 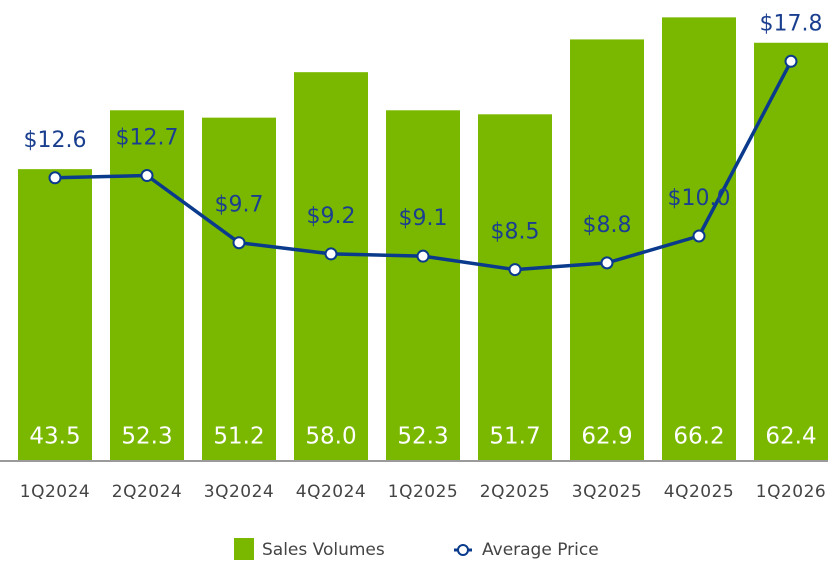 What do you see at coordinates (423, 218) in the screenshot?
I see `price-label: $9.1` at bounding box center [423, 218].